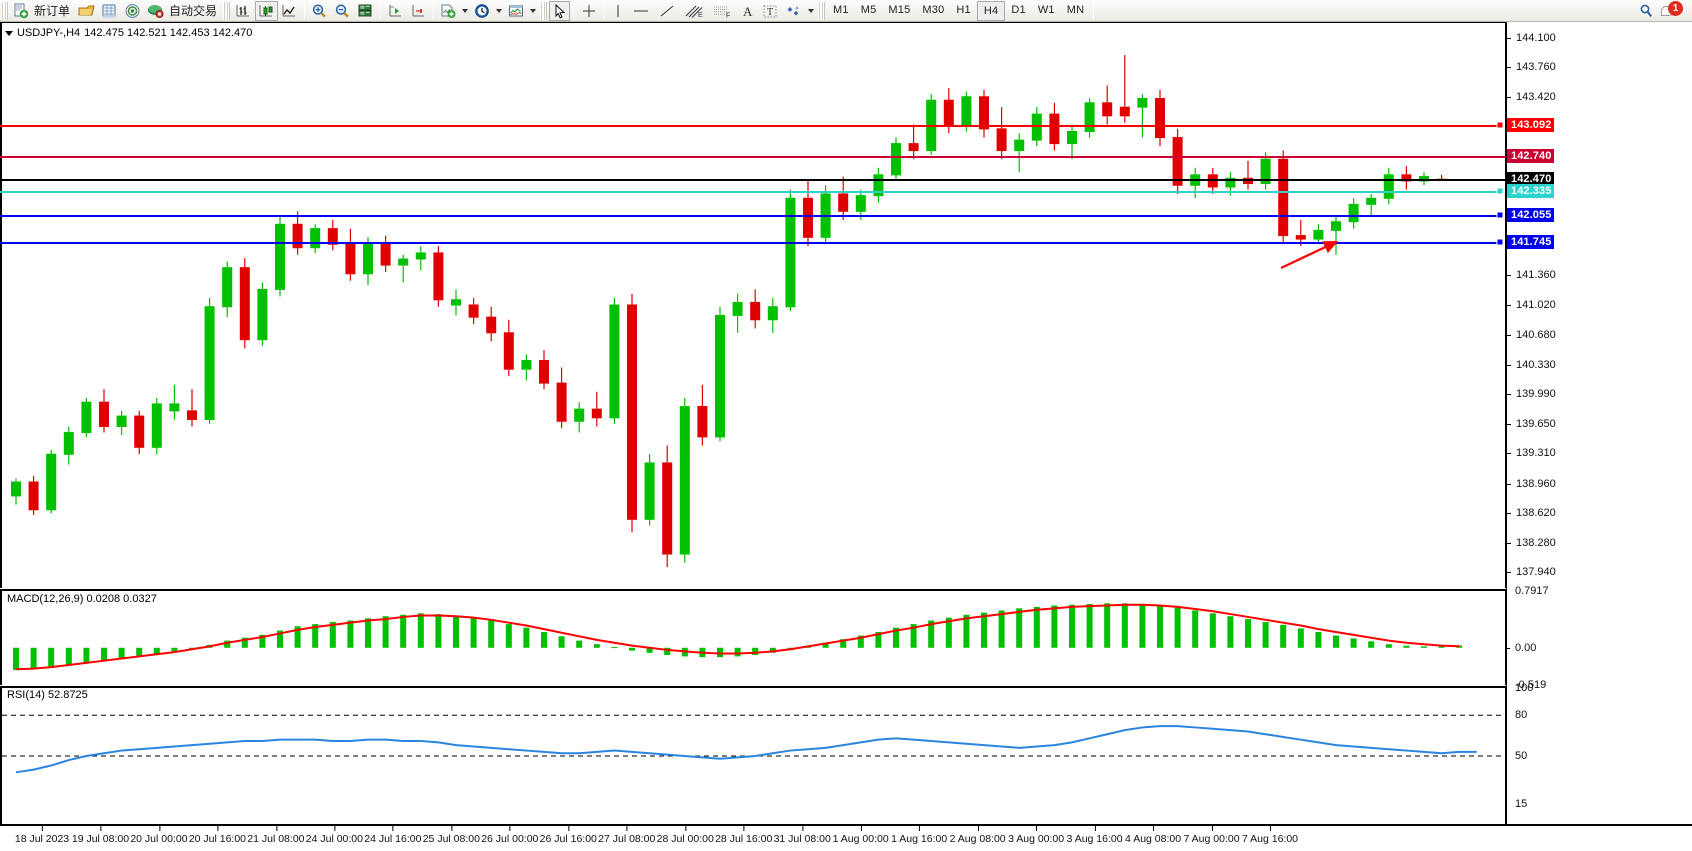  Describe the element at coordinates (1646, 11) in the screenshot. I see `search-icon` at that location.